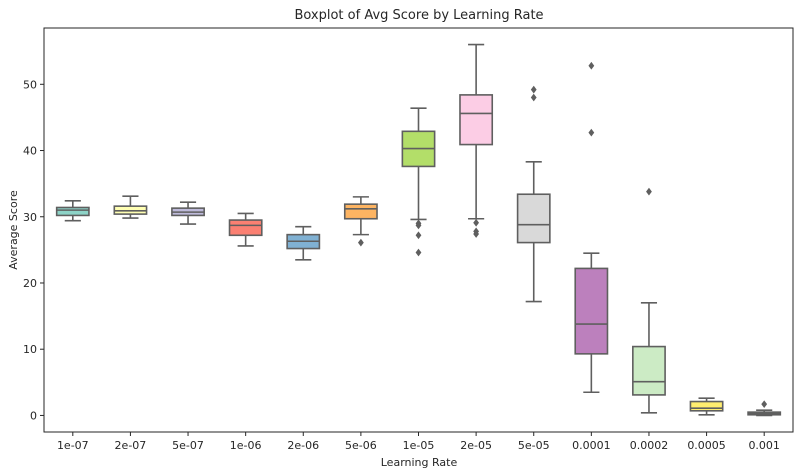  What do you see at coordinates (419, 462) in the screenshot?
I see `x-axis-label: Learning Rate` at bounding box center [419, 462].